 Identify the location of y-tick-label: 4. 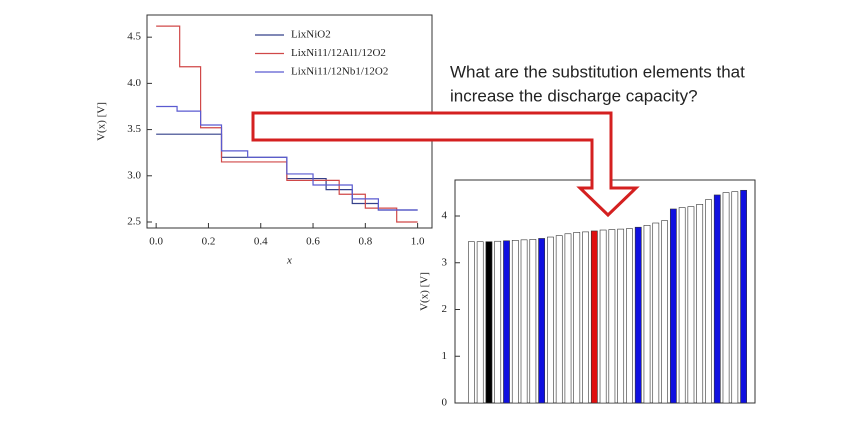
(445, 216).